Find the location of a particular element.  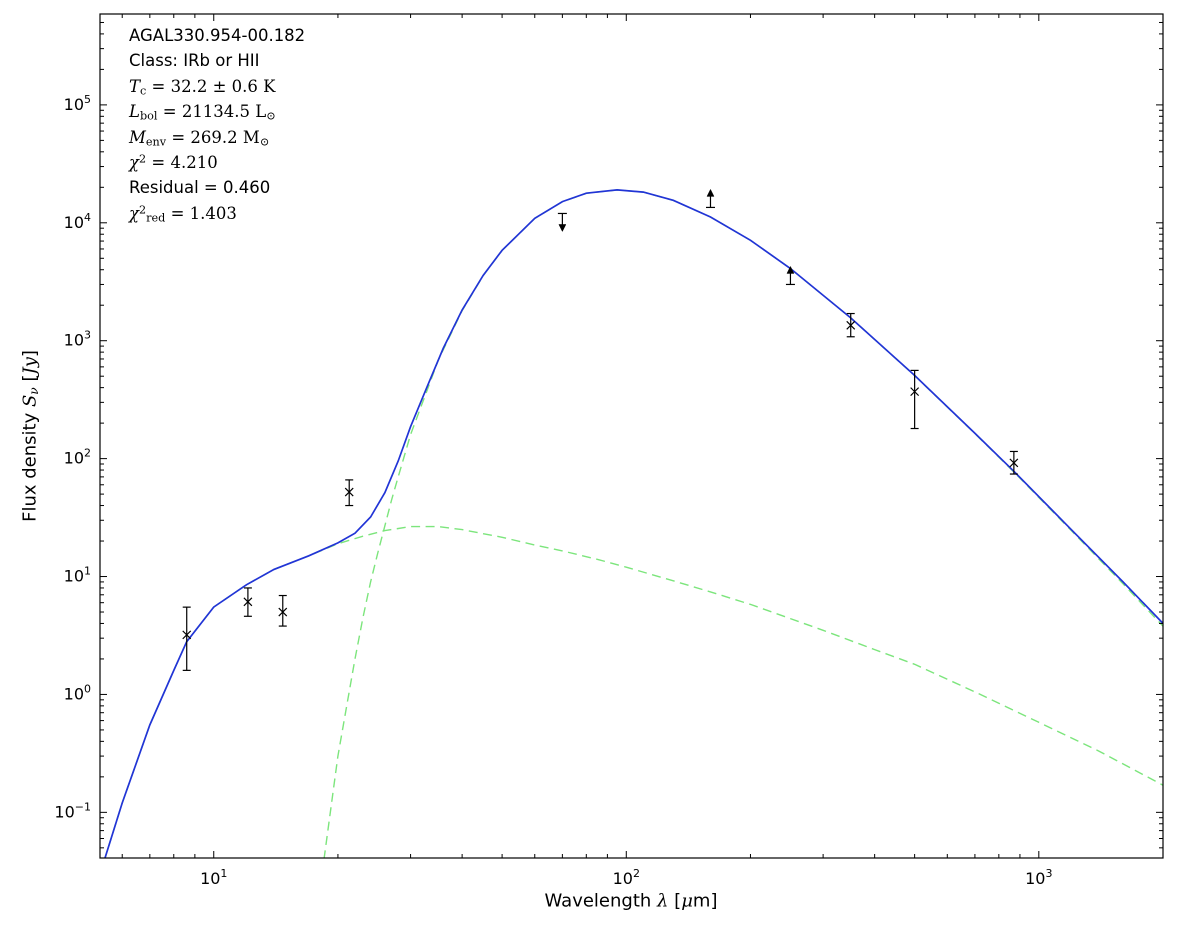

text-segment: Class: IRb or HII is located at coordinates (194, 61).